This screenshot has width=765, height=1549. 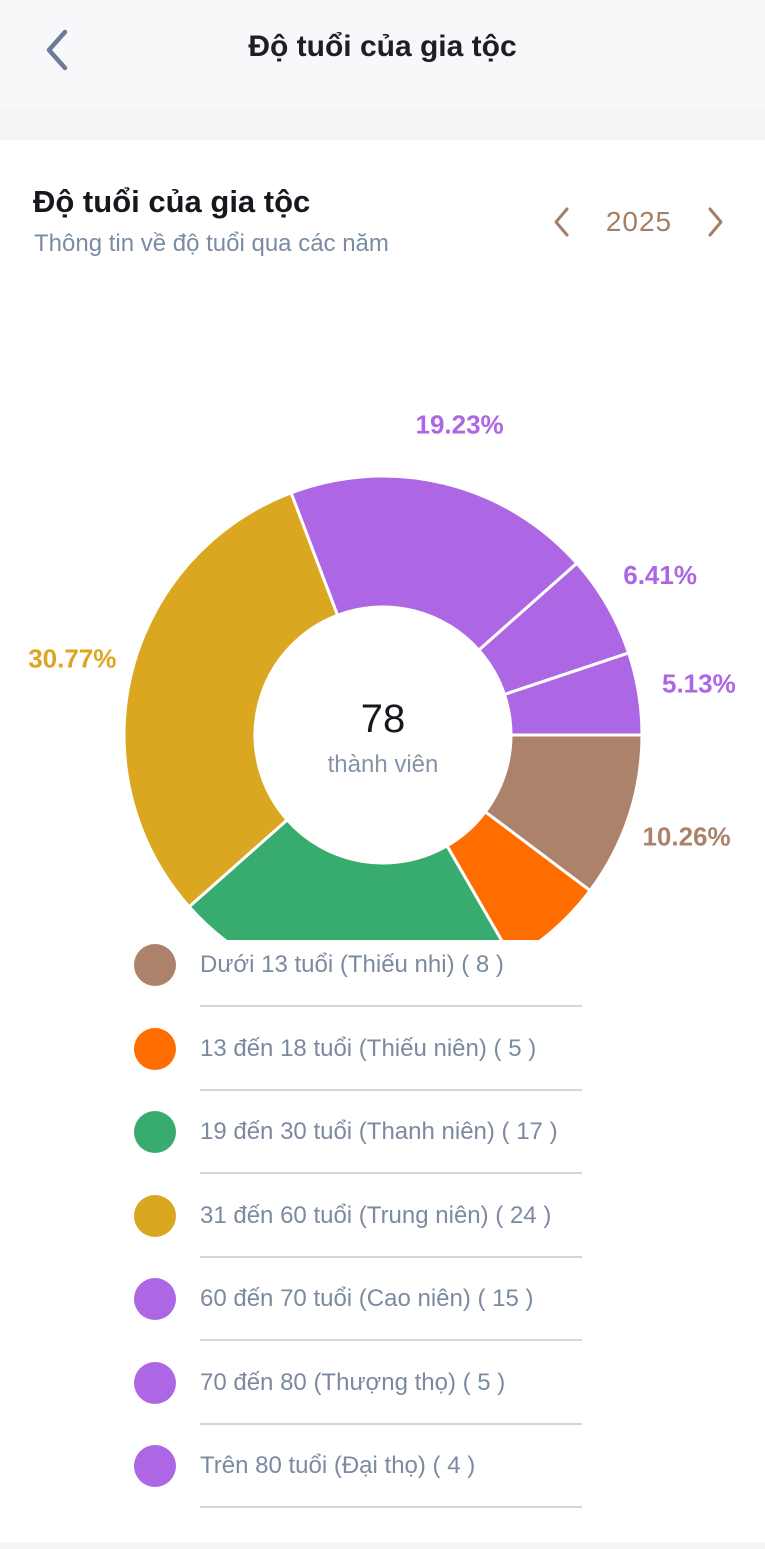 I want to click on next-year-button, so click(x=715, y=222).